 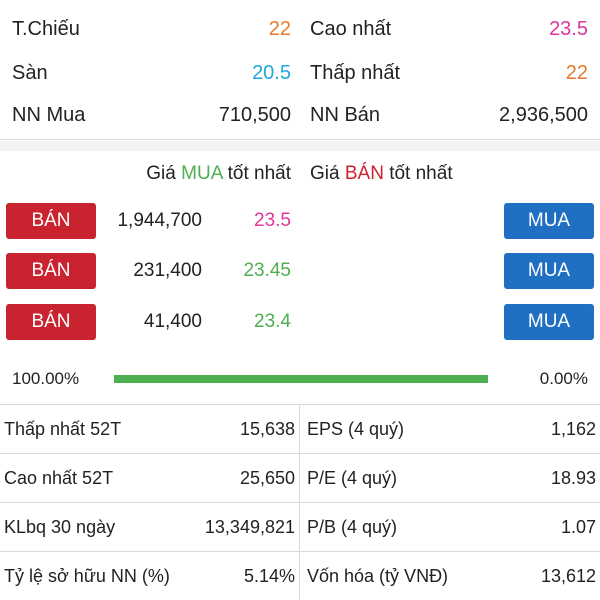 What do you see at coordinates (300, 146) in the screenshot?
I see `section-divider` at bounding box center [300, 146].